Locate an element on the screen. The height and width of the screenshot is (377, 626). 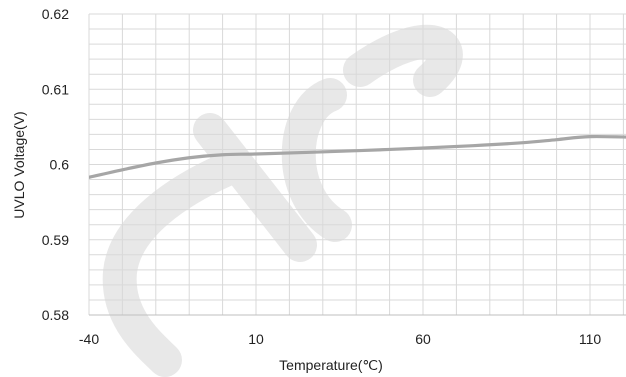
y-tick-label: 0.59 is located at coordinates (55, 240).